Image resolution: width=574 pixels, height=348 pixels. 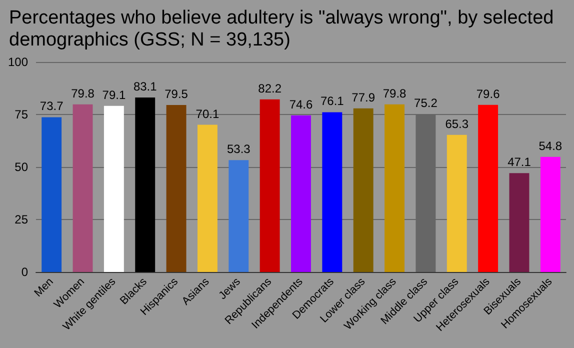 What do you see at coordinates (284, 29) in the screenshot?
I see `chart-title: Percentages who believe adultery is "always wrong", by selected demographics (GSS; N = 39,135)` at bounding box center [284, 29].